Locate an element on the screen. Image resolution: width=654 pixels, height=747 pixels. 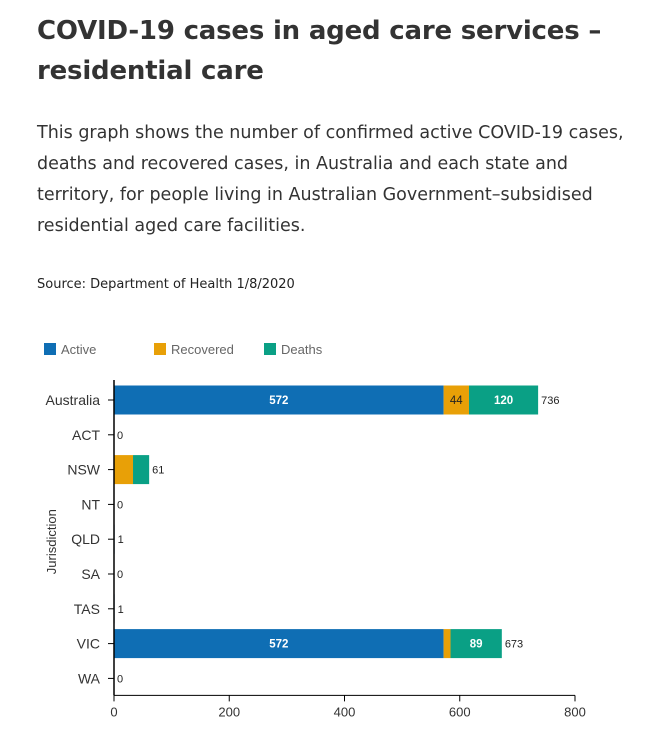
segment-label-australia-recovered: 44 is located at coordinates (456, 401).